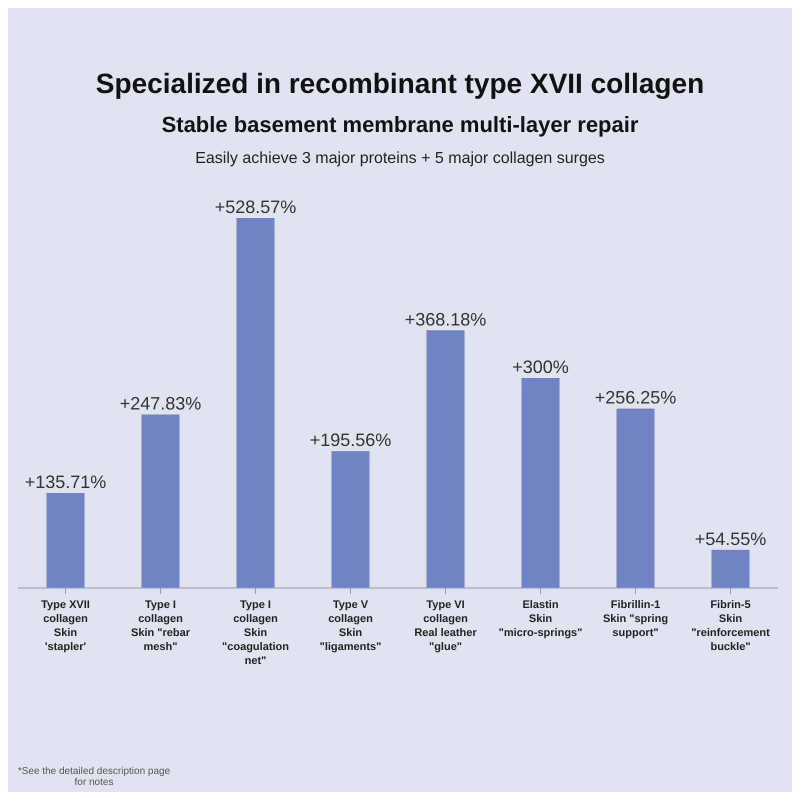 The width and height of the screenshot is (800, 800). Describe the element at coordinates (400, 84) in the screenshot. I see `chart-title: Specialized in recombinant type XVII collagen` at that location.